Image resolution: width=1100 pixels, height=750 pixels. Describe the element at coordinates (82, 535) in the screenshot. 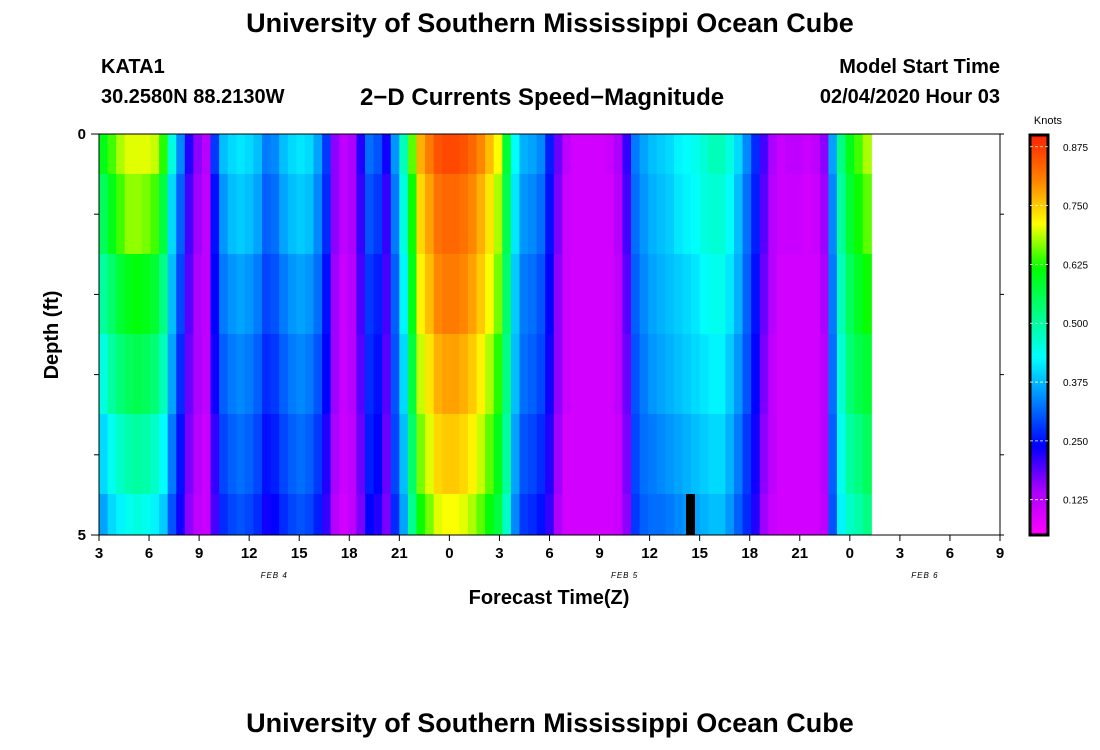

I see `y-tick-label: 5` at that location.